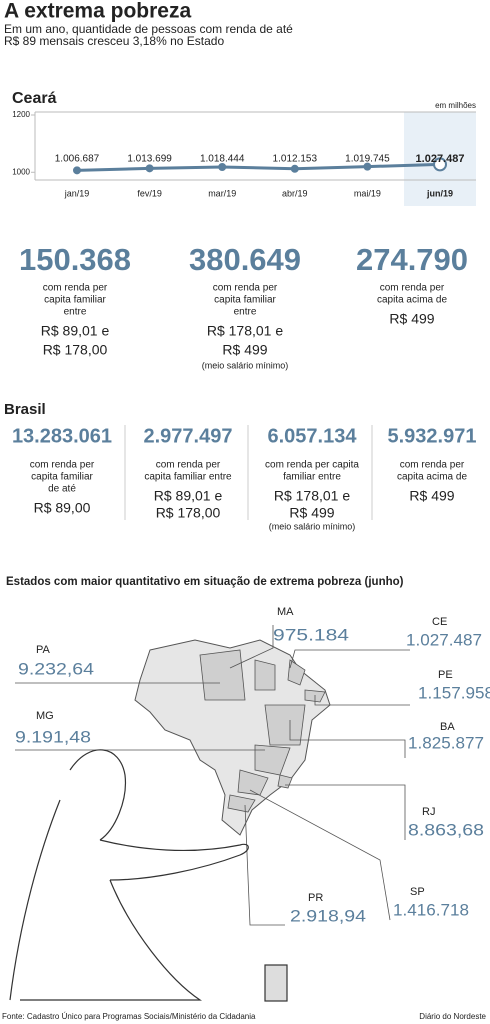 The height and width of the screenshot is (1024, 490). What do you see at coordinates (447, 727) in the screenshot?
I see `state-abbr: BA` at bounding box center [447, 727].